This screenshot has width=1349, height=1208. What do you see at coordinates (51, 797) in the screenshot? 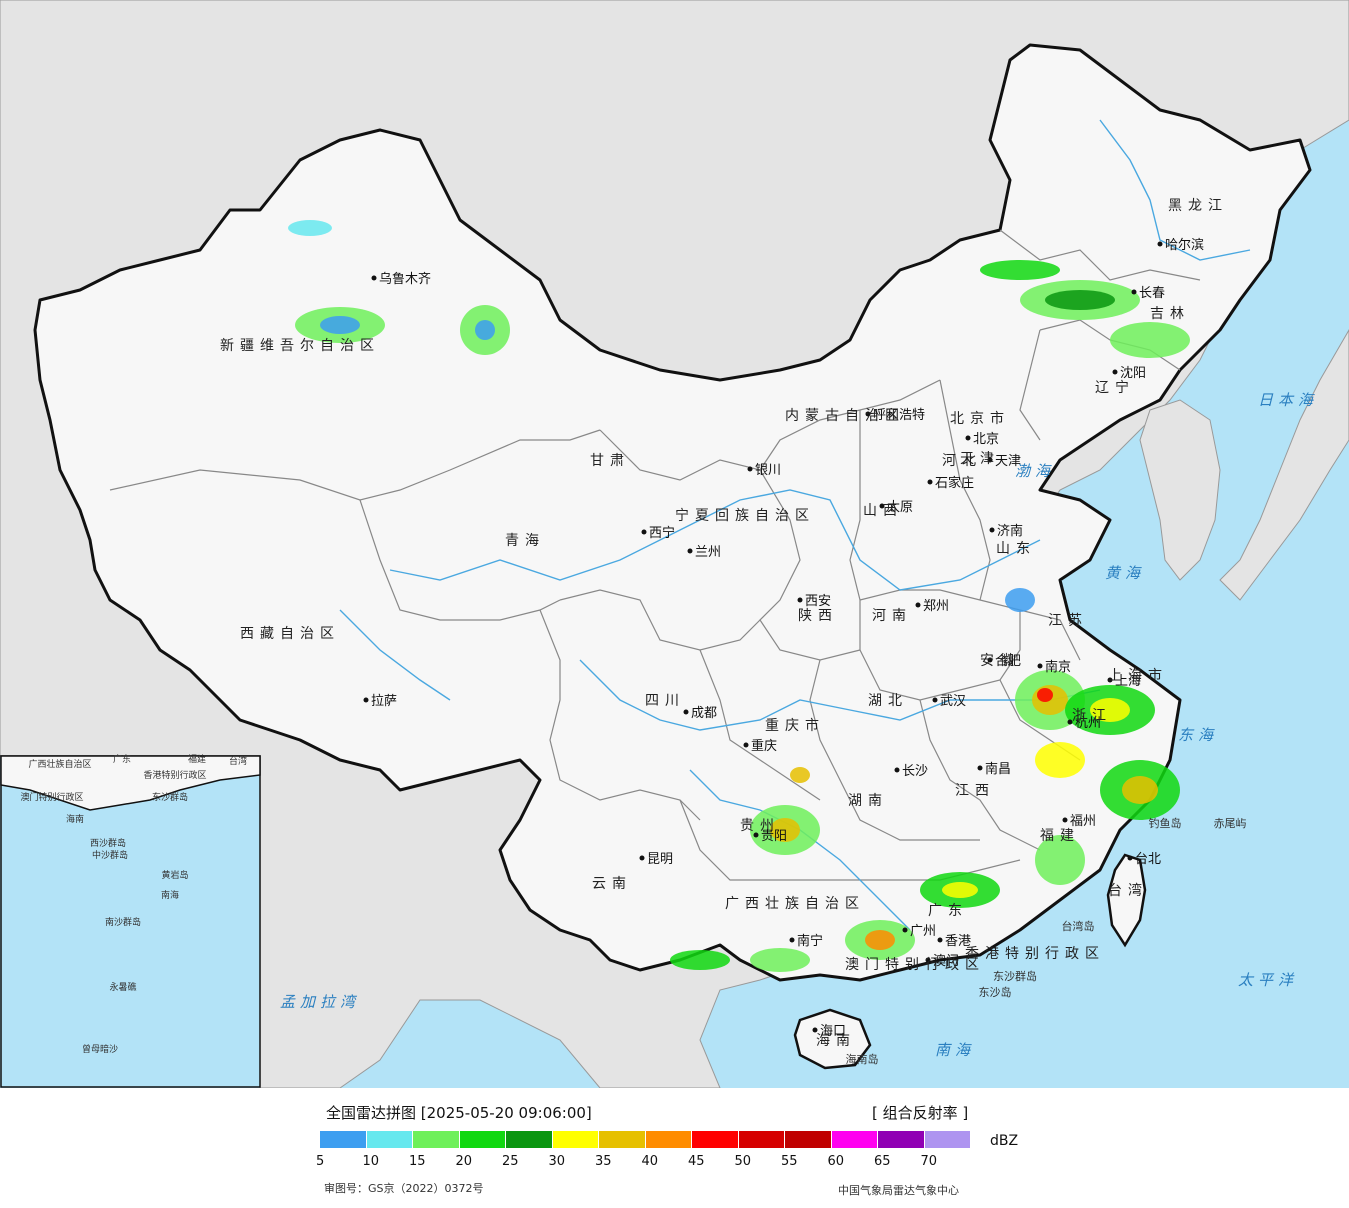
I see `inset-label: 澳门特别行政区` at bounding box center [51, 797].